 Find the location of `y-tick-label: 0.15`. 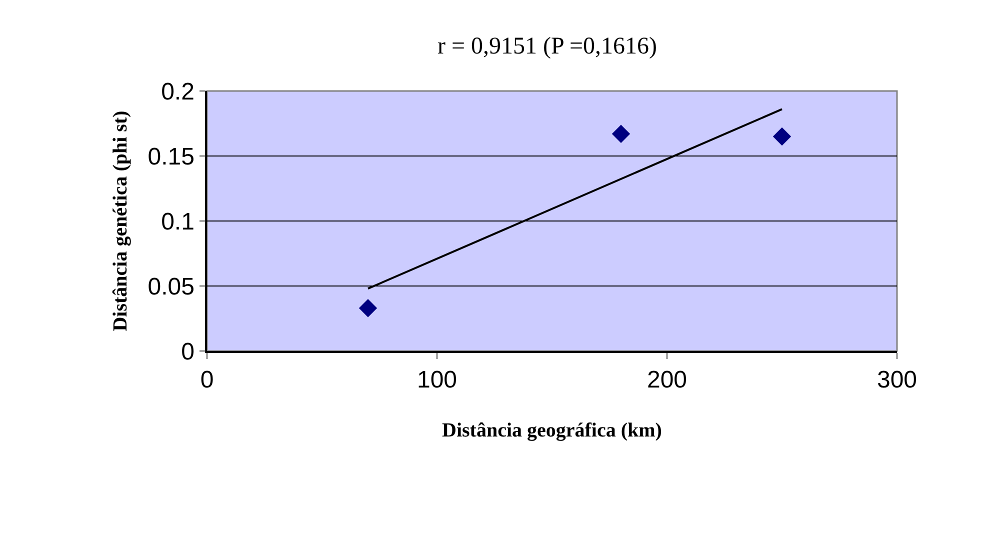

y-tick-label: 0.15 is located at coordinates (171, 156).